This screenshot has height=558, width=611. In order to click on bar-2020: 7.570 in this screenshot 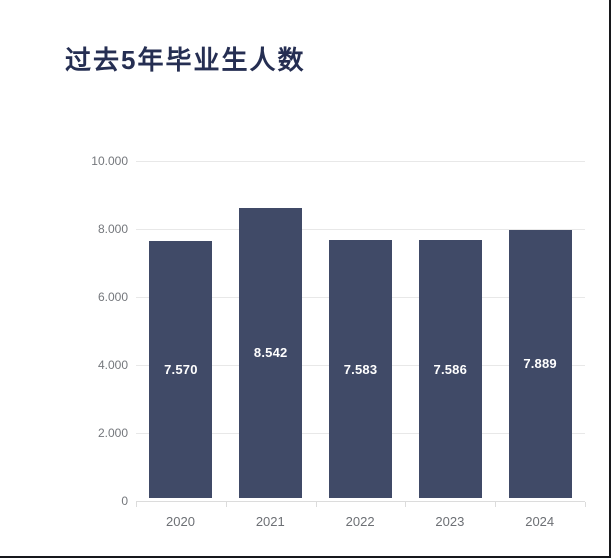, I will do `click(181, 369)`.